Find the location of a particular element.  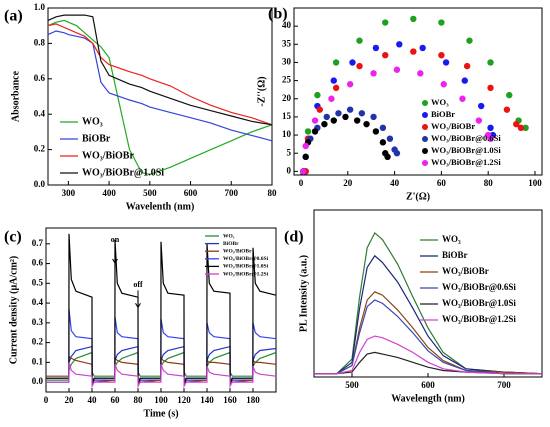

x-tick-label: 160 is located at coordinates (230, 400).